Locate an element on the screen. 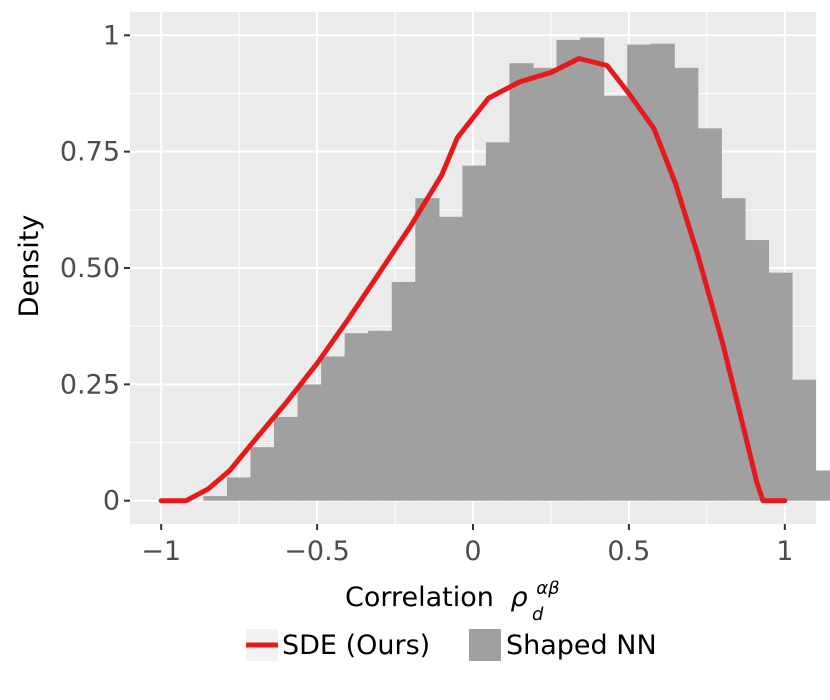 This screenshot has height=700, width=830. x-tick-label: 0 is located at coordinates (472, 551).